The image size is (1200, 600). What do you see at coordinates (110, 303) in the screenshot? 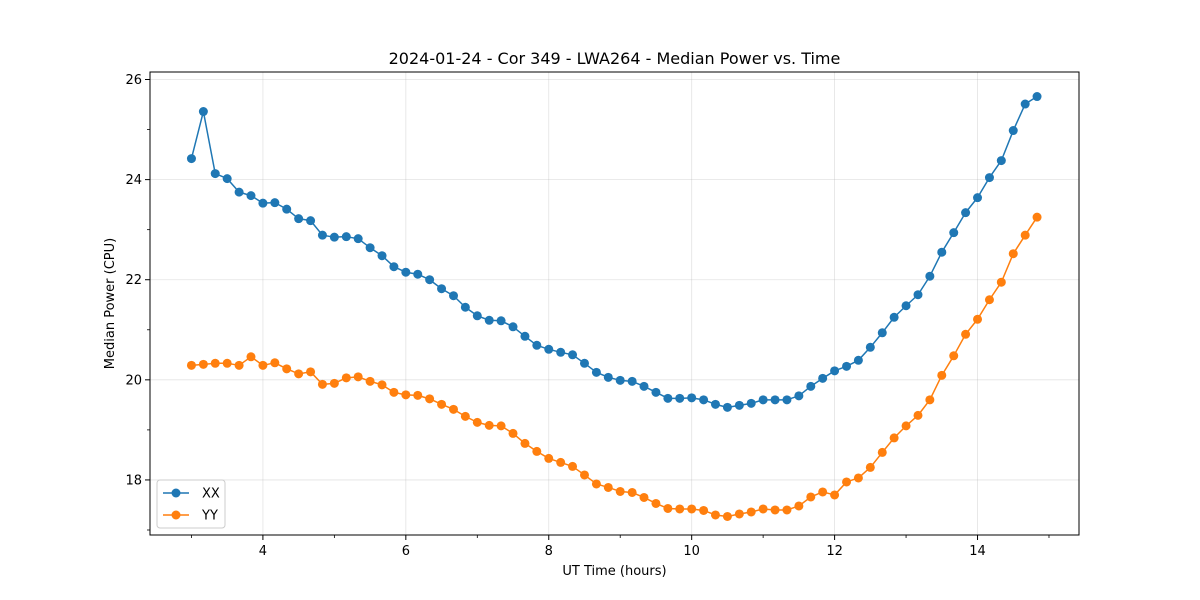
I see `y-axis-label: Median Power (CPU)` at bounding box center [110, 303].